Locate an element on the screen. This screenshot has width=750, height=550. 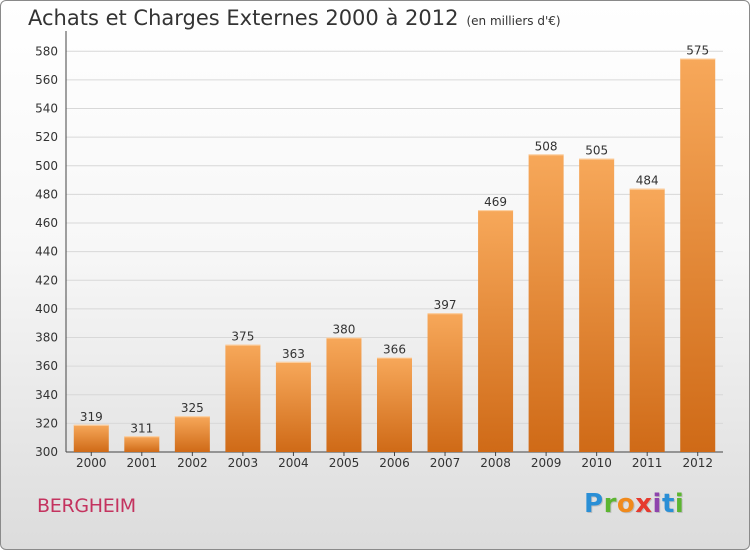
x-tick-label: 2003 is located at coordinates (243, 463).